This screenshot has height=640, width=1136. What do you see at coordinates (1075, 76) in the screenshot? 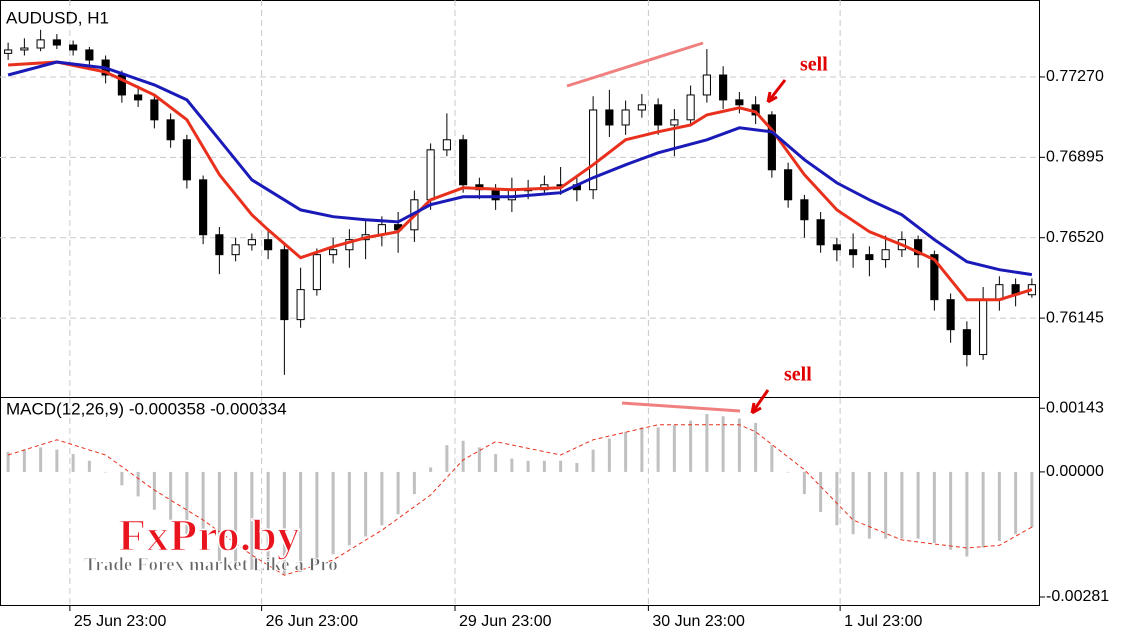
I see `y-tick-label: 0.77270` at bounding box center [1075, 76].